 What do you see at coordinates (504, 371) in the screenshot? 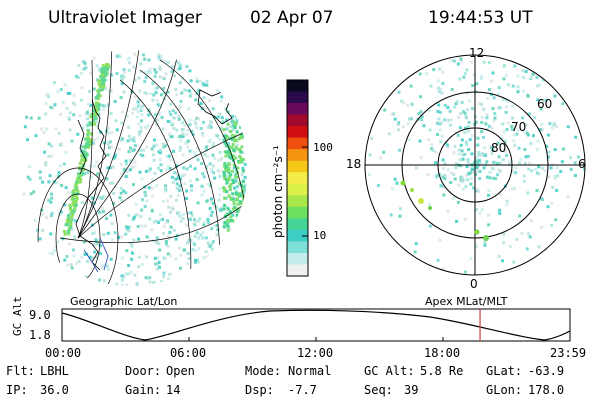
I see `glat-label: GLat:` at bounding box center [504, 371].